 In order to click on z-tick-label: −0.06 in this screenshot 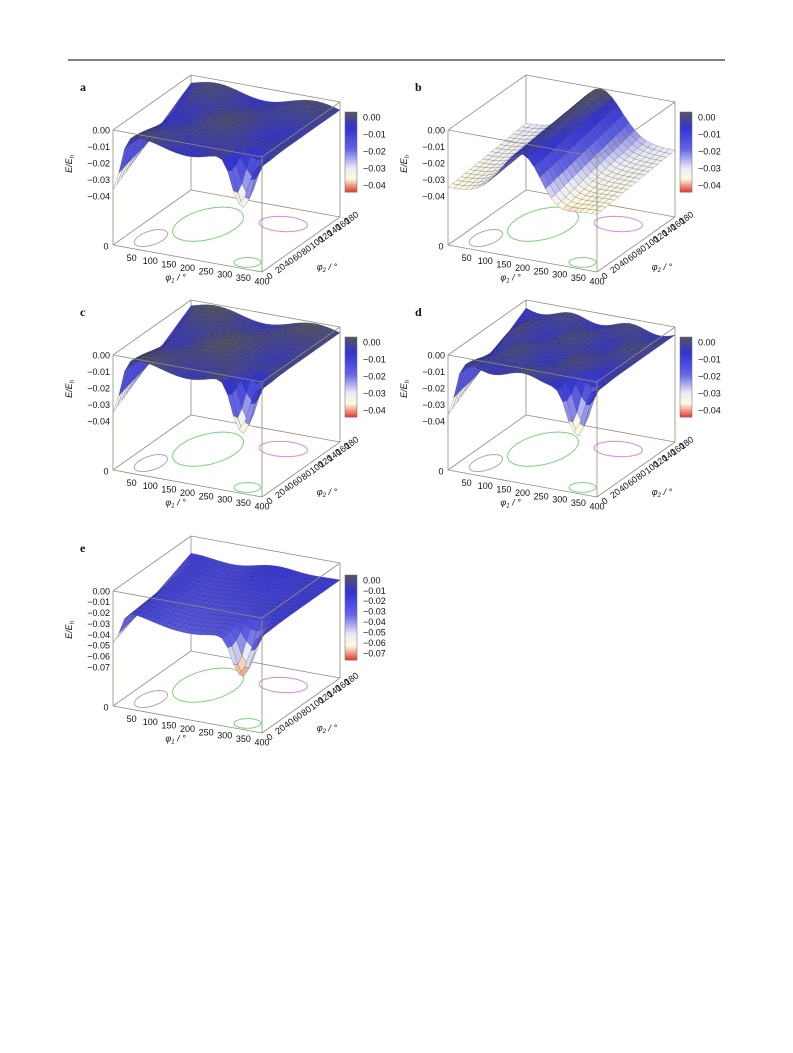, I will do `click(98, 657)`.